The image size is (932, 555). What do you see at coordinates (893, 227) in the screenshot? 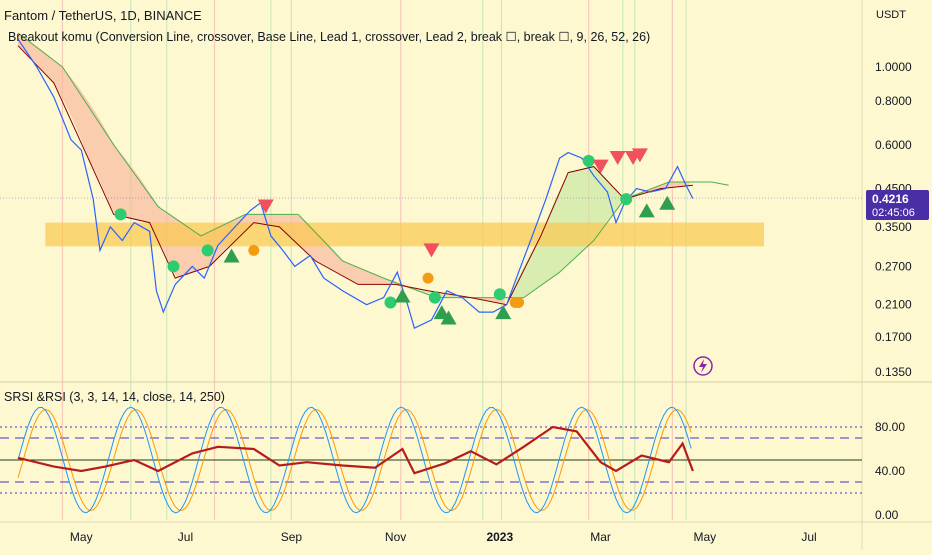
I see `price-tick-label: 0.3500` at bounding box center [893, 227].